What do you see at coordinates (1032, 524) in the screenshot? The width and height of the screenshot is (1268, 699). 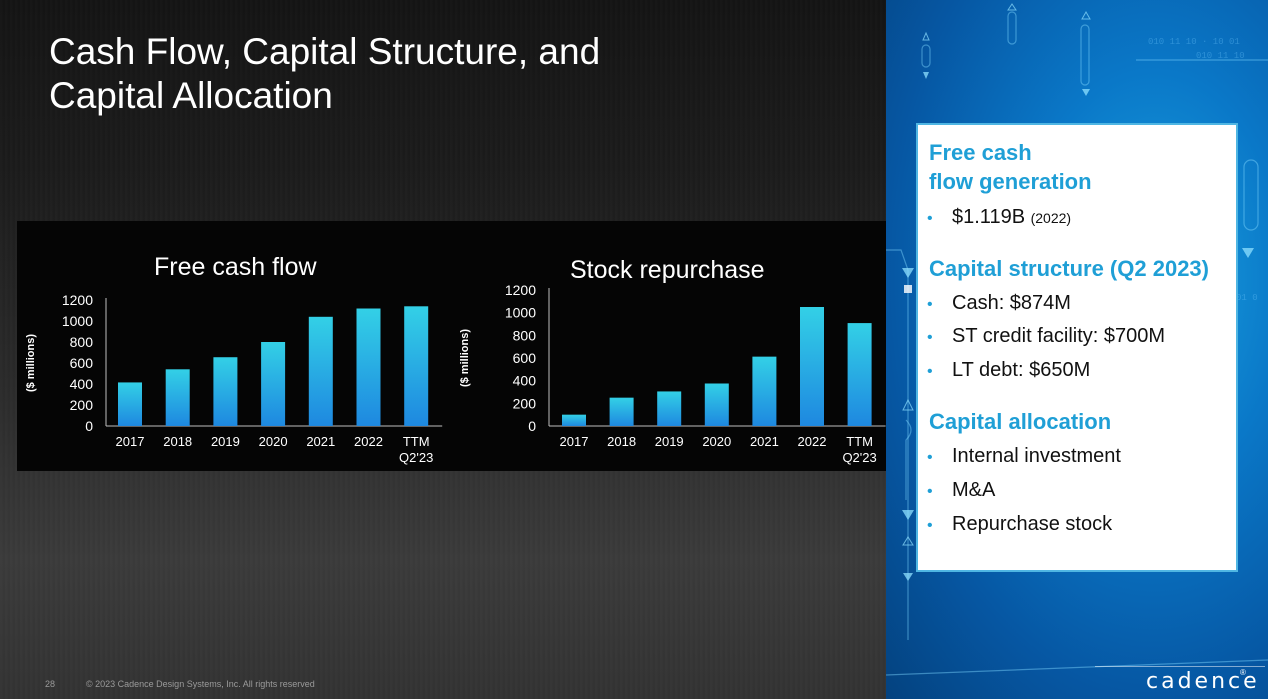 I see `bullet-text: Repurchase stock` at bounding box center [1032, 524].